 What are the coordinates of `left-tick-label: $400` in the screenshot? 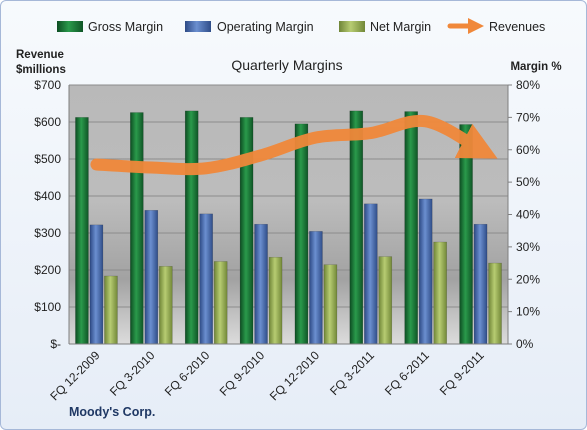 It's located at (47, 196).